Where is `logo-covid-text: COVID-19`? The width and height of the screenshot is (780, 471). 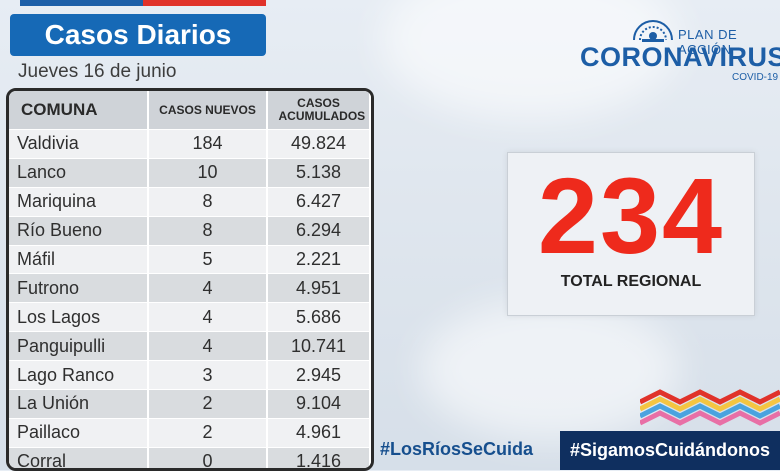 logo-covid-text: COVID-19 is located at coordinates (755, 77).